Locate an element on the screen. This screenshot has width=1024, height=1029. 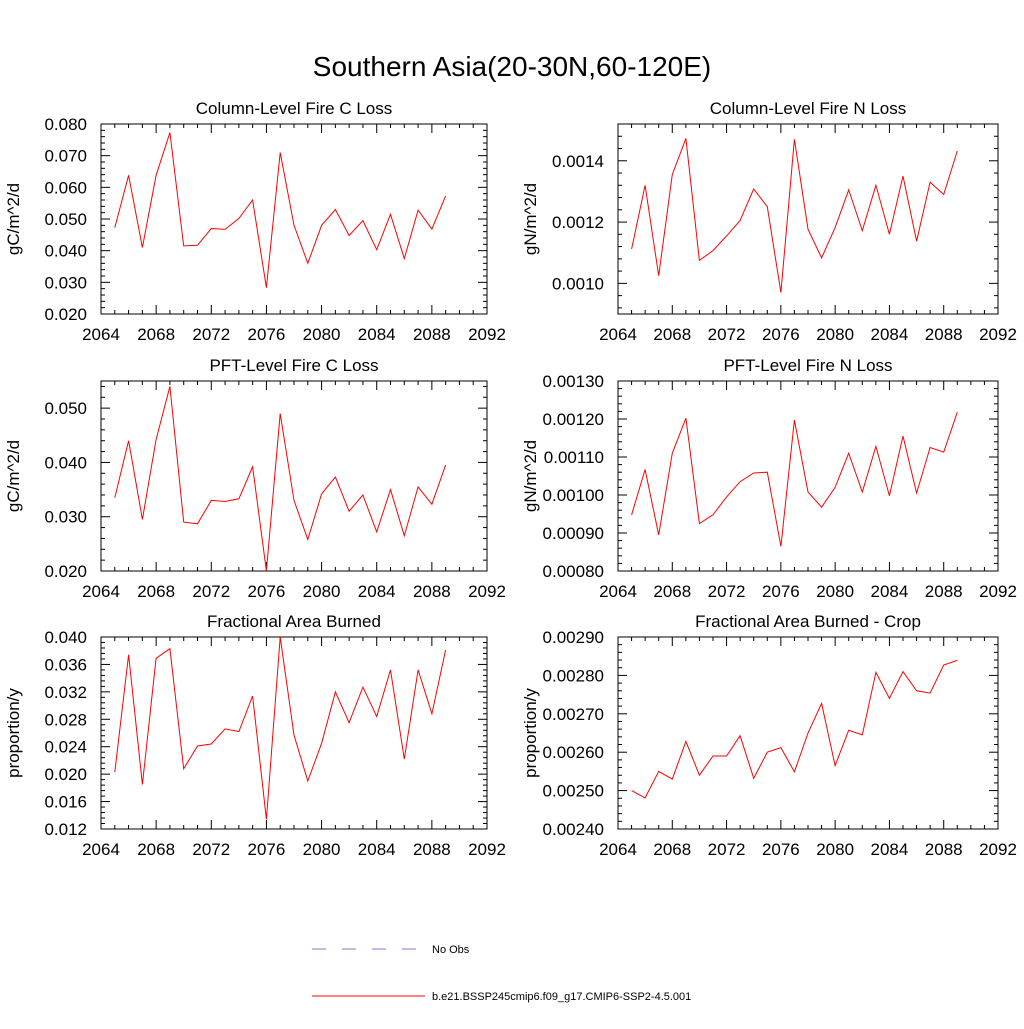
y-tick-label: 0.050 is located at coordinates (65, 219).